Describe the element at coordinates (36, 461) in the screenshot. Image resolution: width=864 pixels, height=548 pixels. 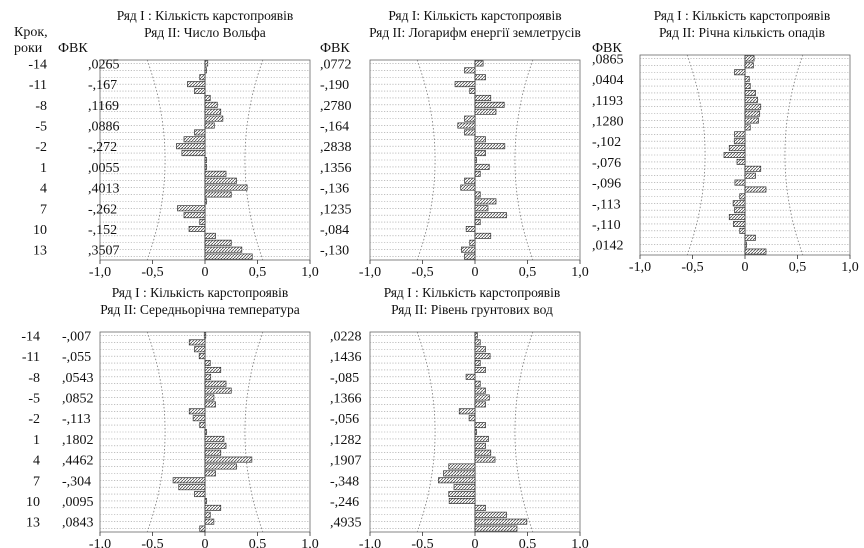
I see `lag-label: 4` at that location.